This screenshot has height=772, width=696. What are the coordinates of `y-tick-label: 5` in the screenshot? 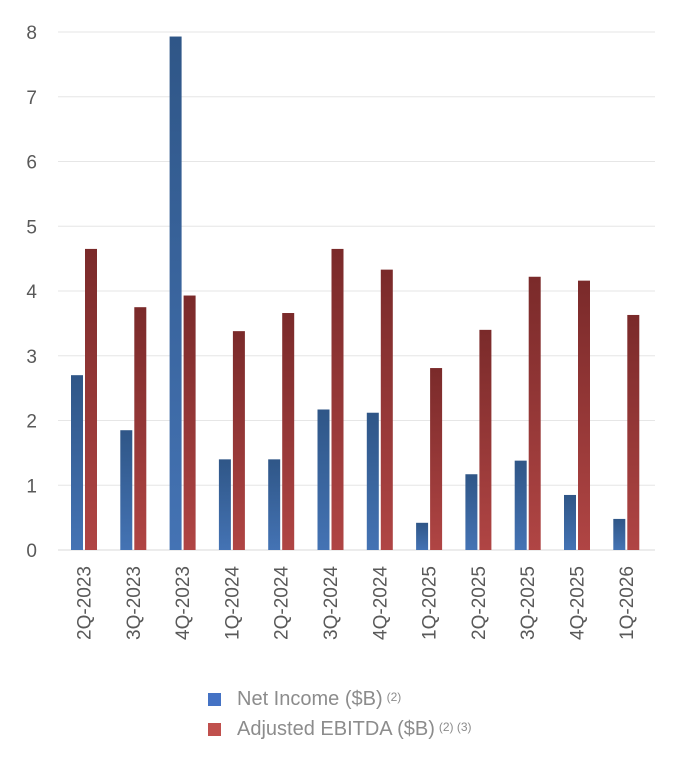 It's located at (31, 227).